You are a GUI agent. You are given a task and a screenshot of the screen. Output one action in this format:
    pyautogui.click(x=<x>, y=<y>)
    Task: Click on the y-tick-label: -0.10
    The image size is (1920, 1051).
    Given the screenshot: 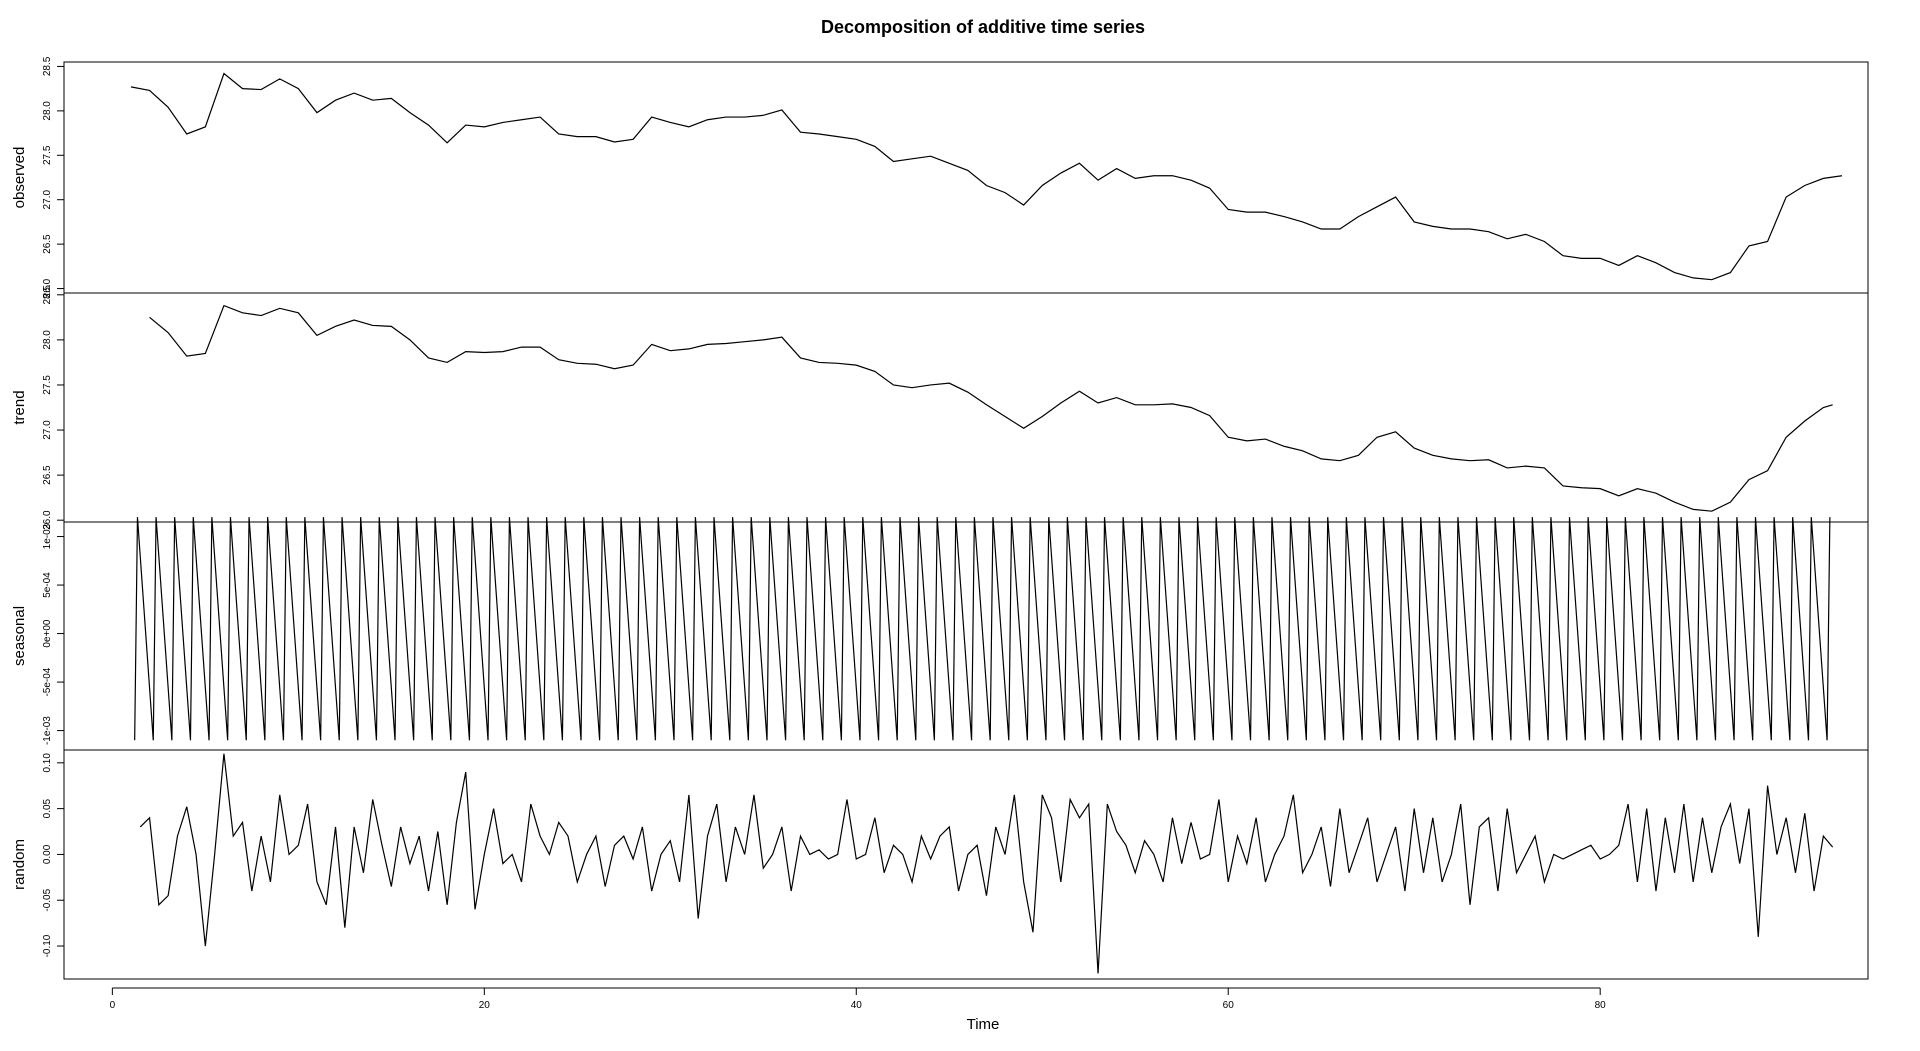 What is the action you would take?
    pyautogui.click(x=47, y=945)
    